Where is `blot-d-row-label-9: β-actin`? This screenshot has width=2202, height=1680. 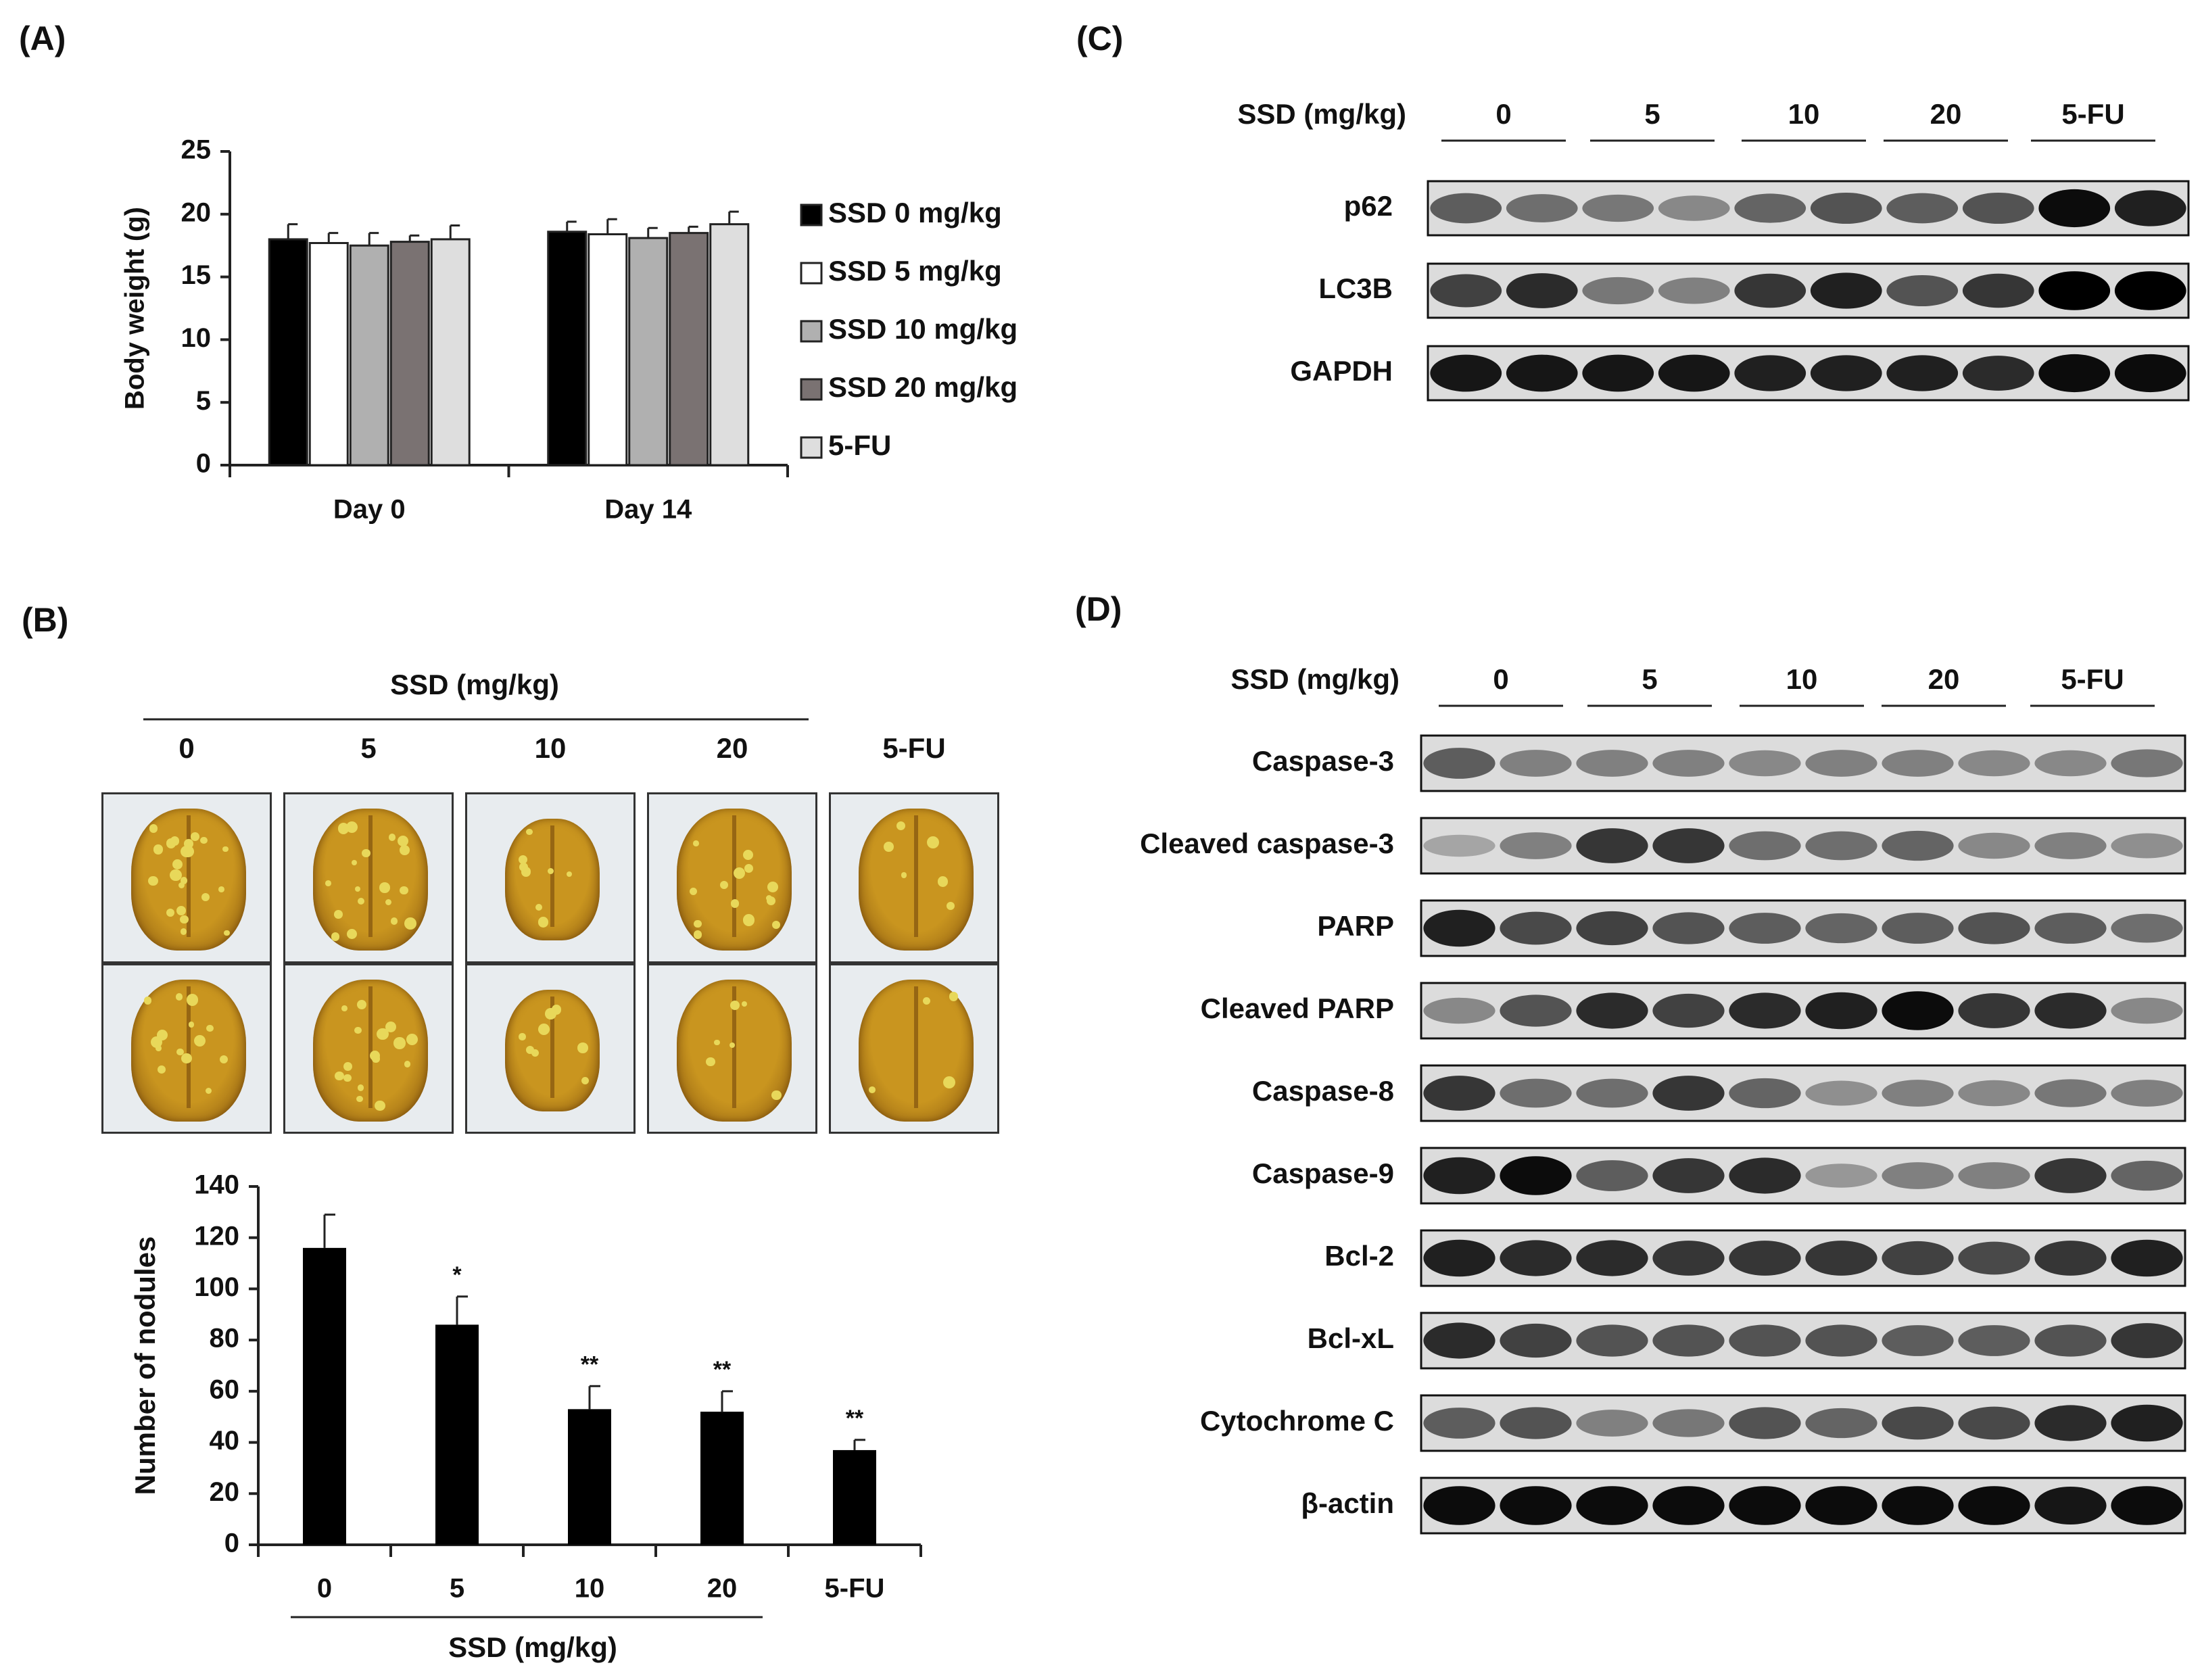
blot-d-row-label-9: β-actin is located at coordinates (1347, 1503).